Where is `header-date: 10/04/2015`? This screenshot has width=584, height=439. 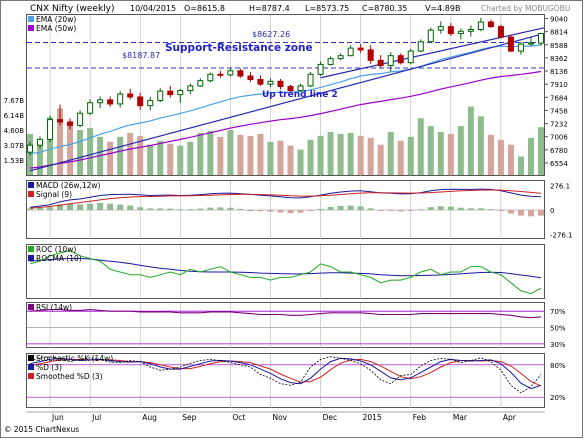 header-date: 10/04/2015 is located at coordinates (153, 8).